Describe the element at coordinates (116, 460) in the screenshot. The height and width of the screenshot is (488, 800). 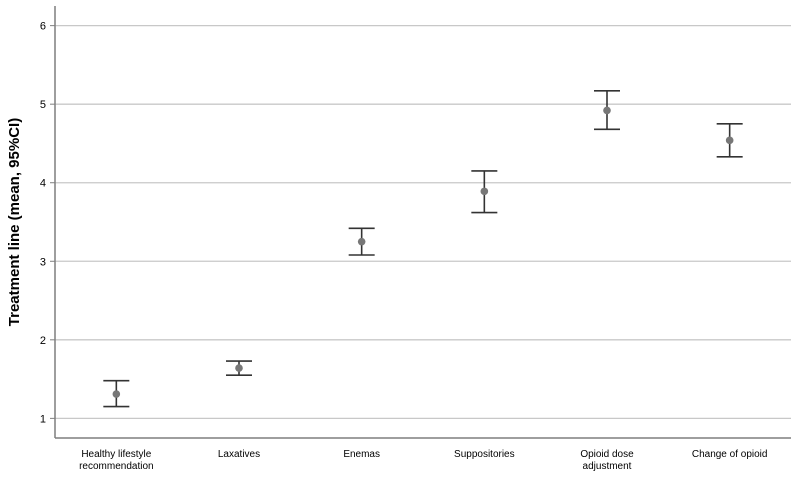
I see `x-tick-label: Healthy lifestyle recommendation` at that location.